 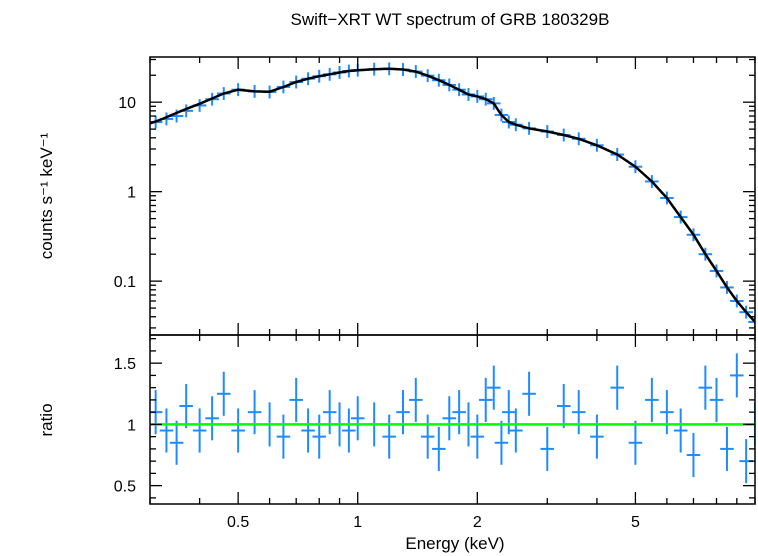 What do you see at coordinates (46, 419) in the screenshot?
I see `y-axis-label-ratio: ratio` at bounding box center [46, 419].